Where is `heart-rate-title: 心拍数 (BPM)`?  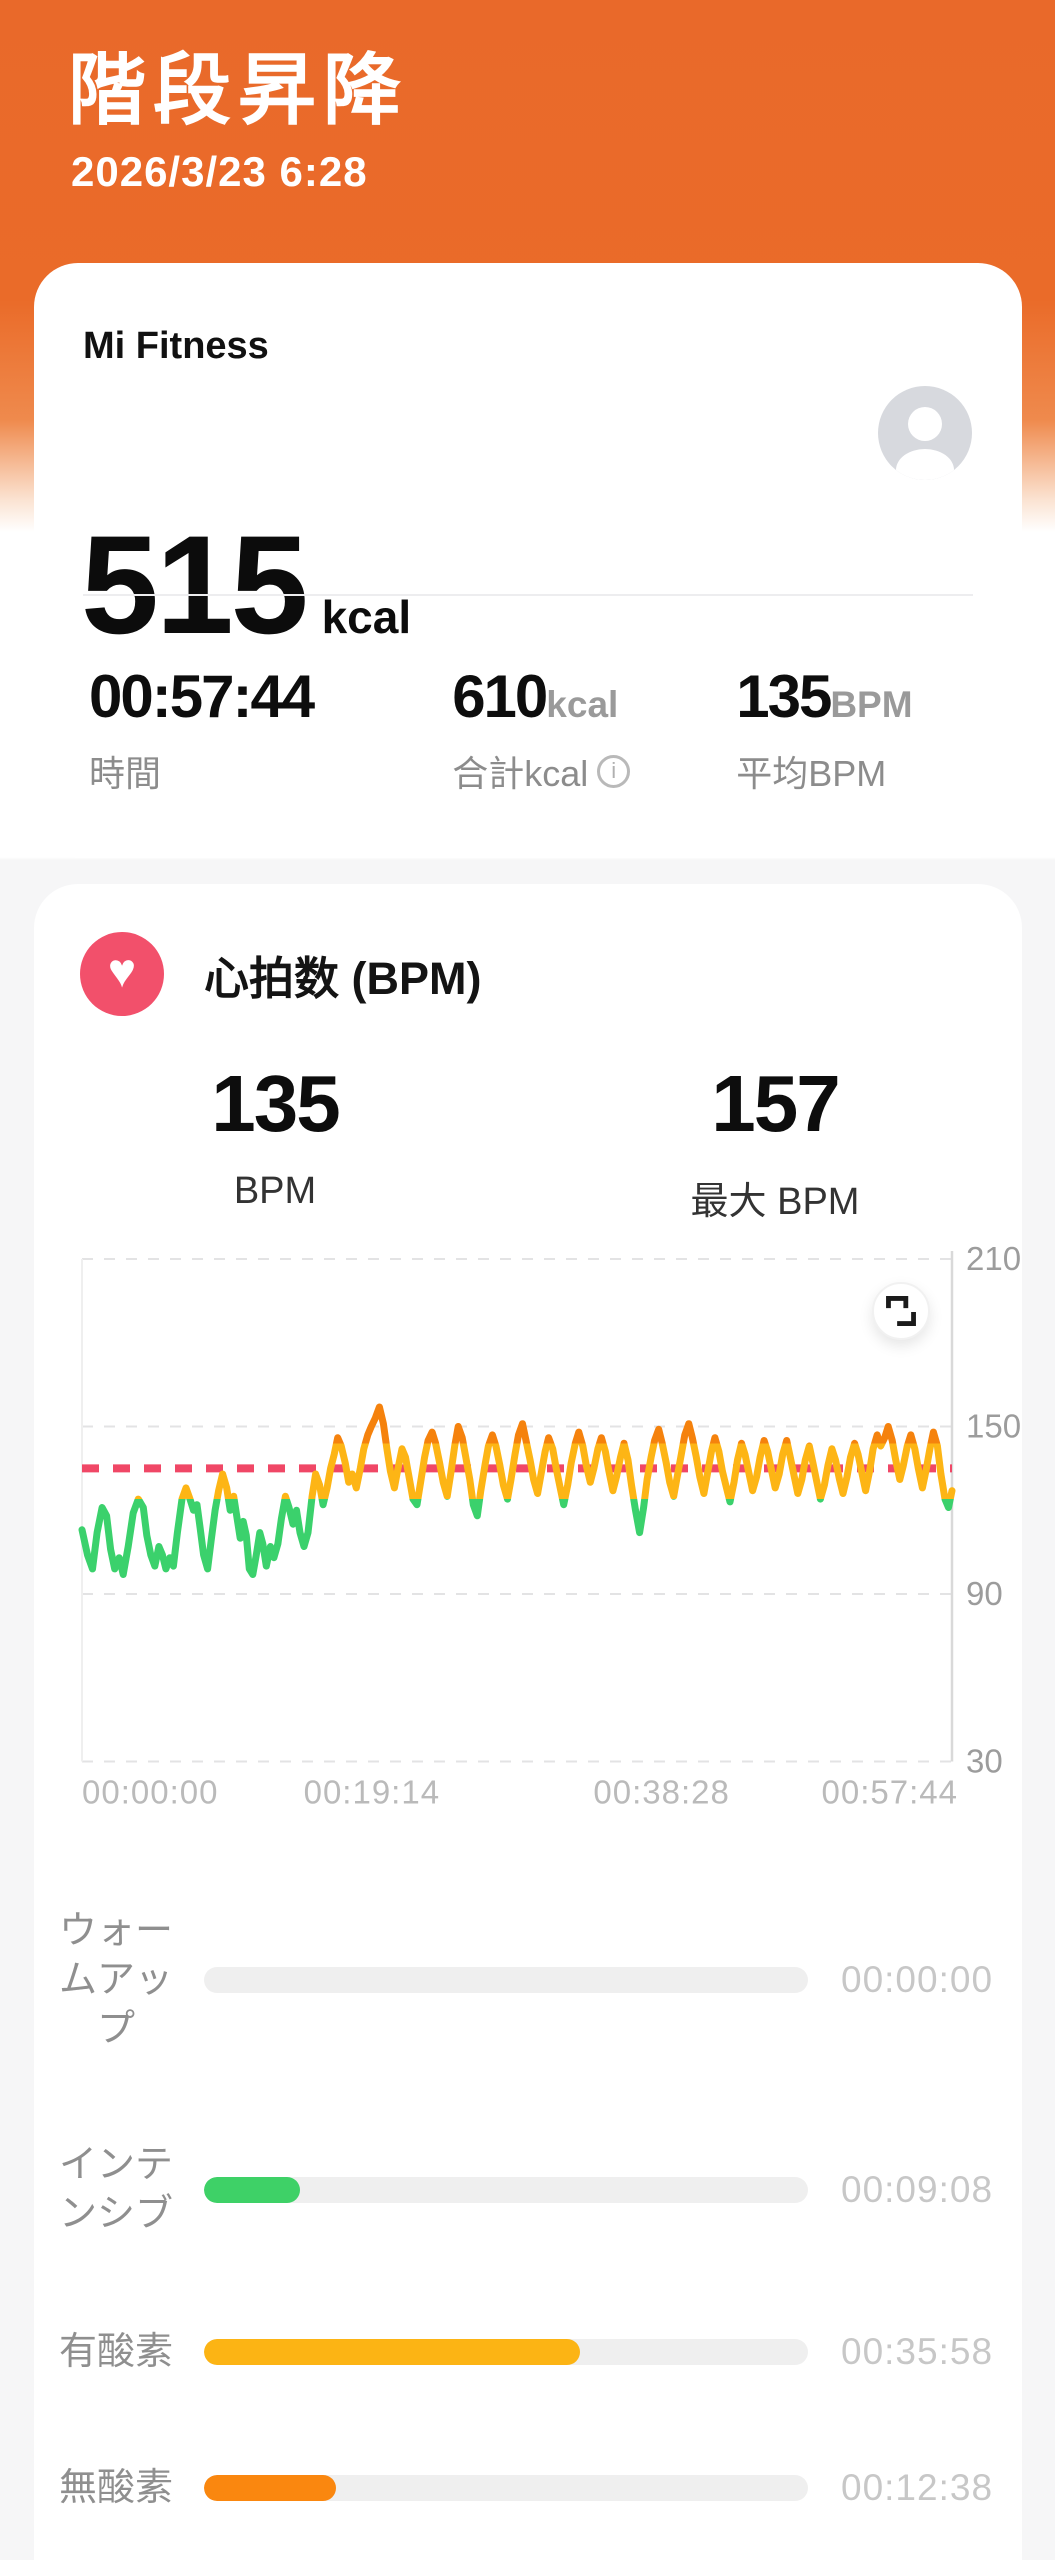
heart-rate-title: 心拍数 (BPM) is located at coordinates (343, 978).